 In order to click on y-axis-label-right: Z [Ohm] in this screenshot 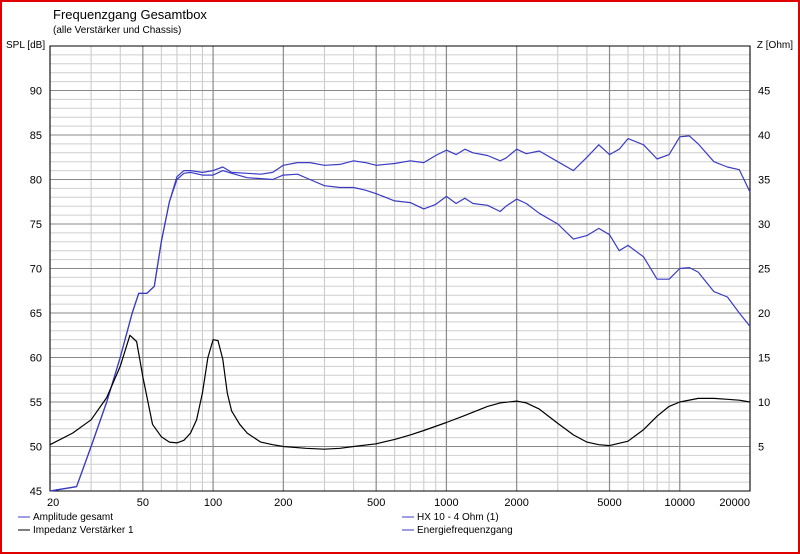, I will do `click(775, 45)`.